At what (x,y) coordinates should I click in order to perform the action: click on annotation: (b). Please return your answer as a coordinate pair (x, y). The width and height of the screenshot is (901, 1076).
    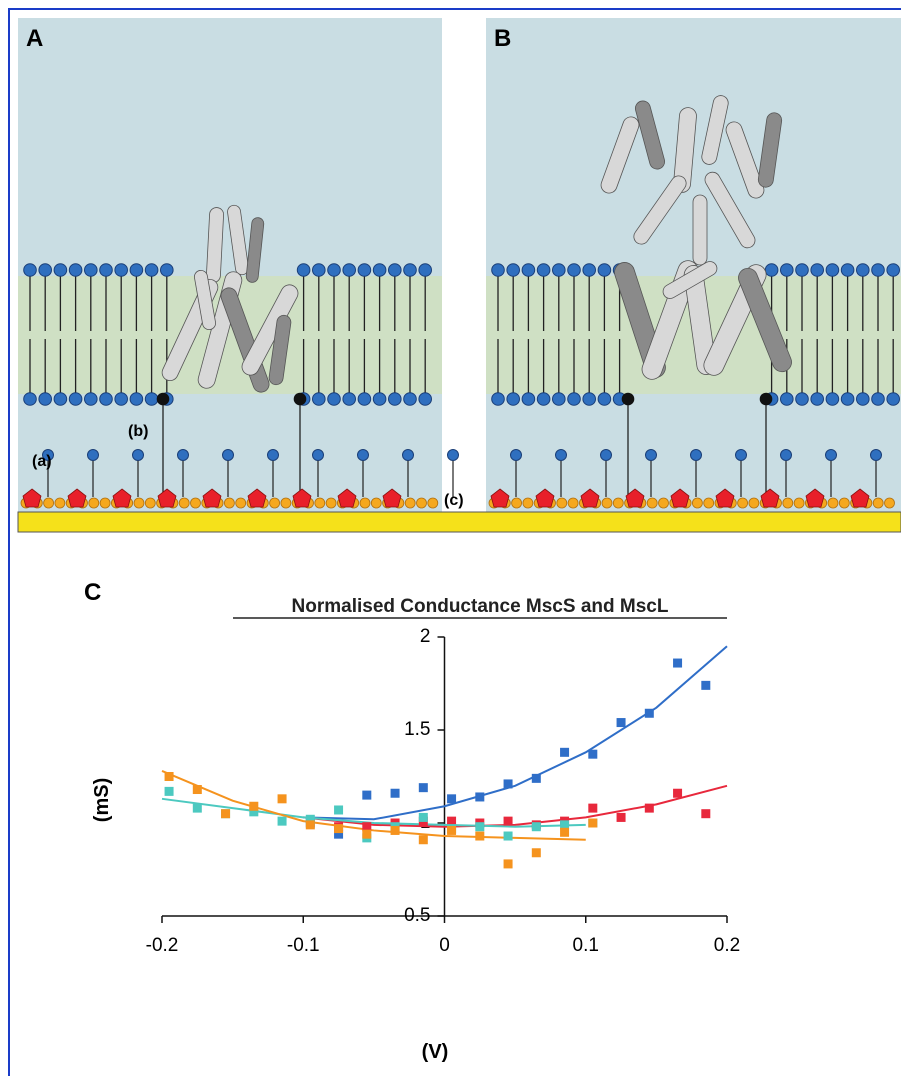
    Looking at the image, I should click on (138, 431).